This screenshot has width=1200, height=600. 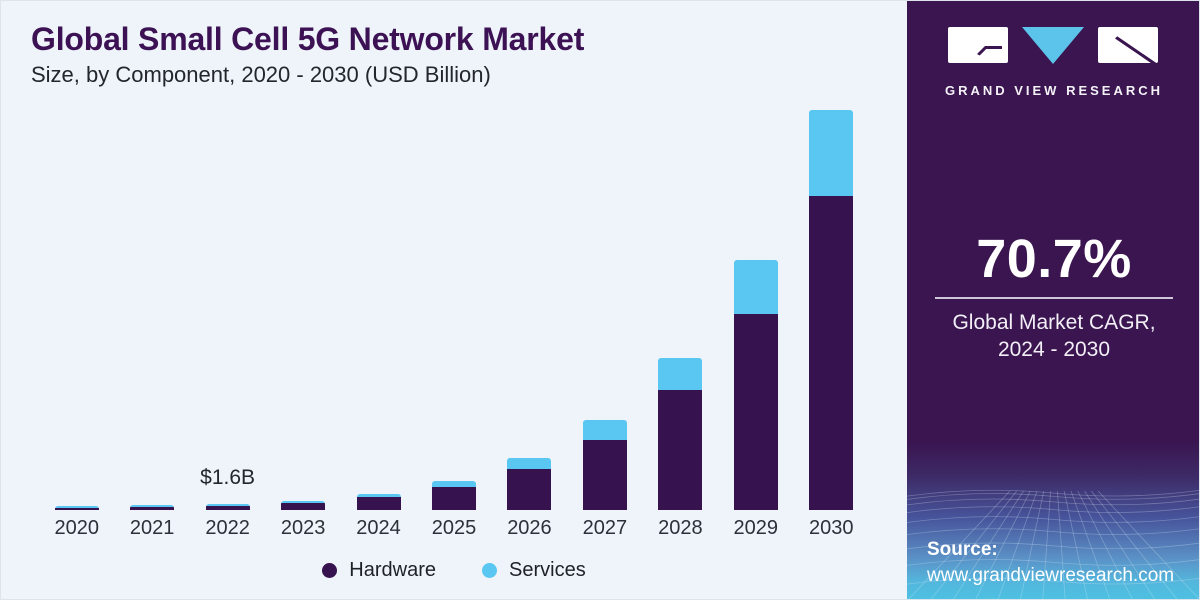 I want to click on x-axis-label-2030: 2030, so click(x=831, y=528).